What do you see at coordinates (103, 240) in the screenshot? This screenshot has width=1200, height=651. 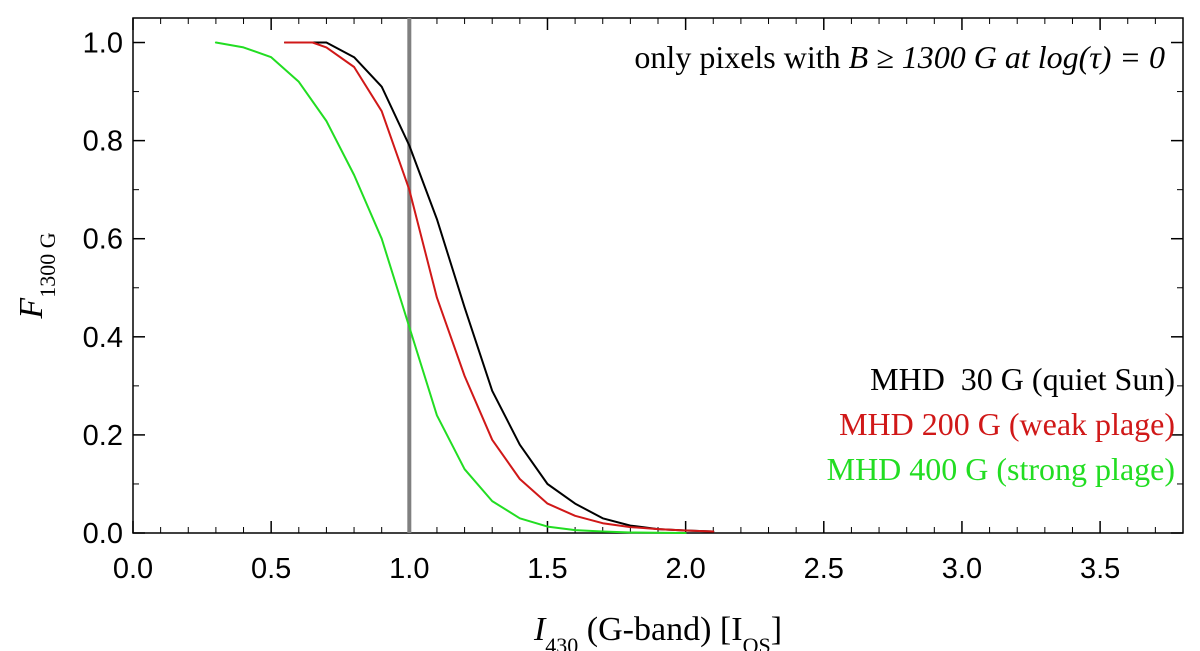 I see `y-tick-label: 0.6` at bounding box center [103, 240].